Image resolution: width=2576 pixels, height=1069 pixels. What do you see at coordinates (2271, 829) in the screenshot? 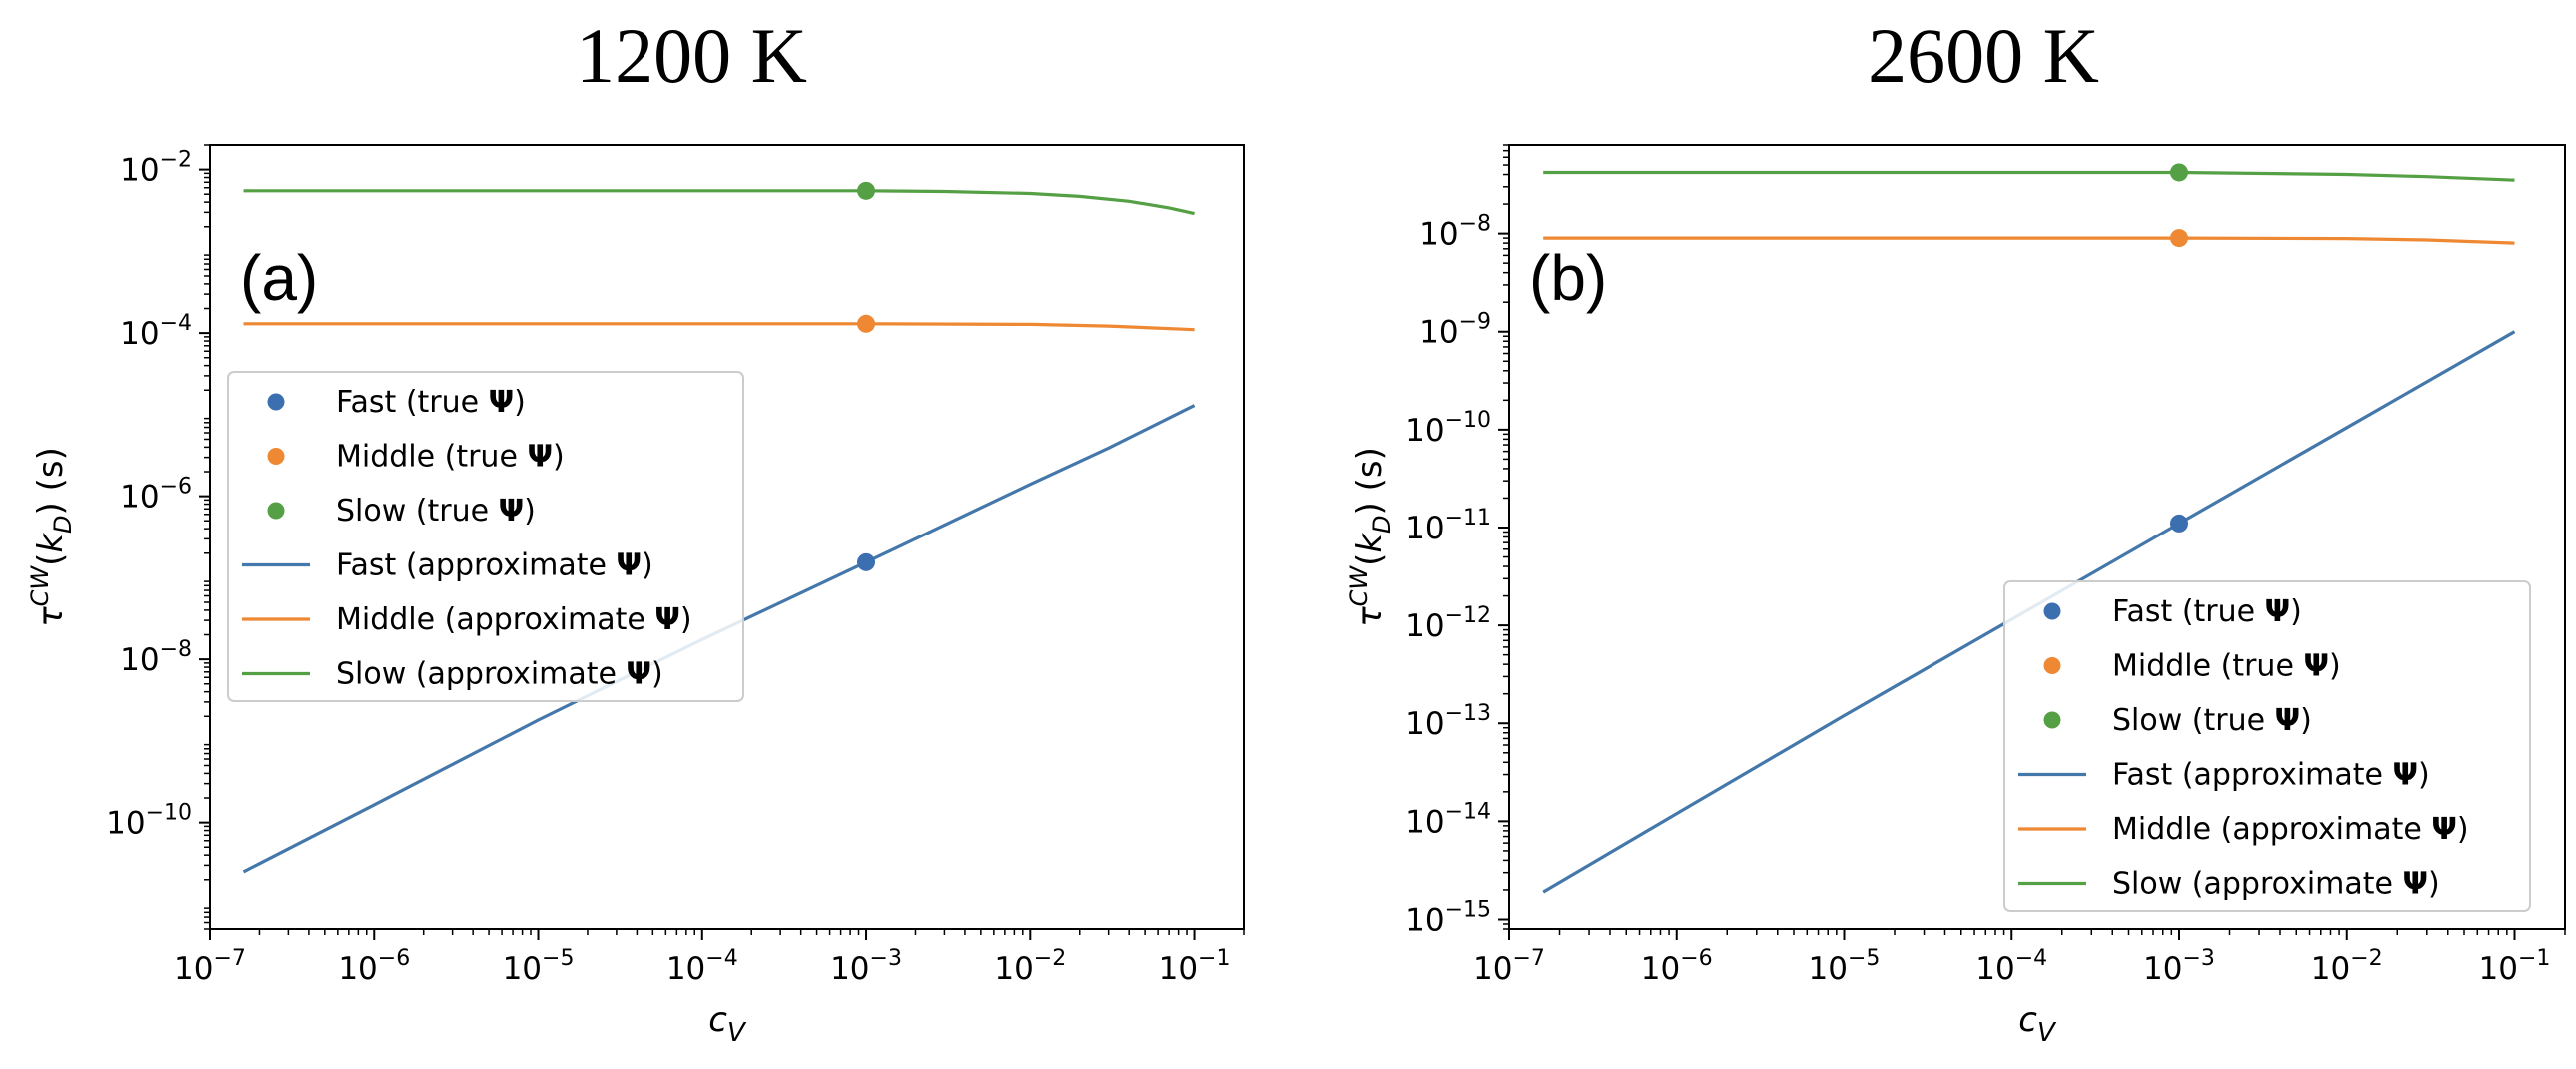
I see `legend-label-text: Middle (approximate` at bounding box center [2271, 829].